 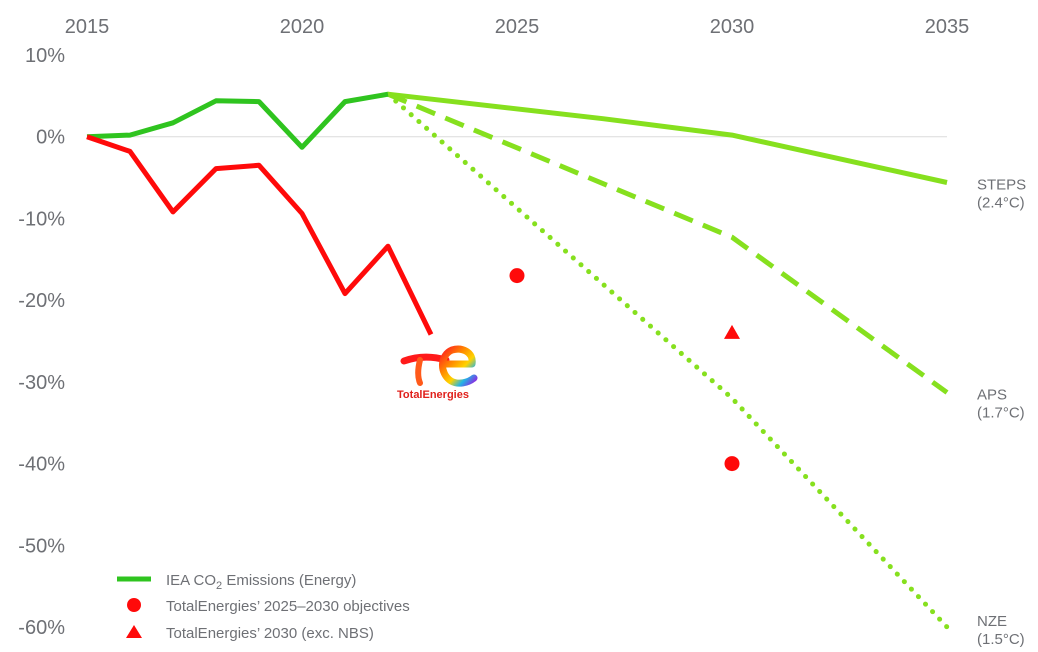 I want to click on scenario-label-aps: APS, so click(x=992, y=394).